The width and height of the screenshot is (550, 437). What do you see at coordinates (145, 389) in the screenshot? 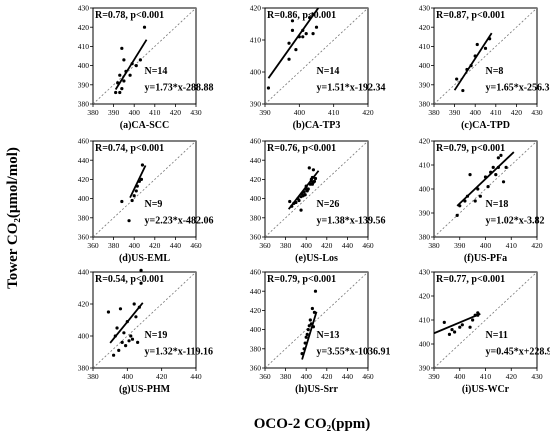
I see `panel-caption: (g)US-PHM` at bounding box center [145, 389].